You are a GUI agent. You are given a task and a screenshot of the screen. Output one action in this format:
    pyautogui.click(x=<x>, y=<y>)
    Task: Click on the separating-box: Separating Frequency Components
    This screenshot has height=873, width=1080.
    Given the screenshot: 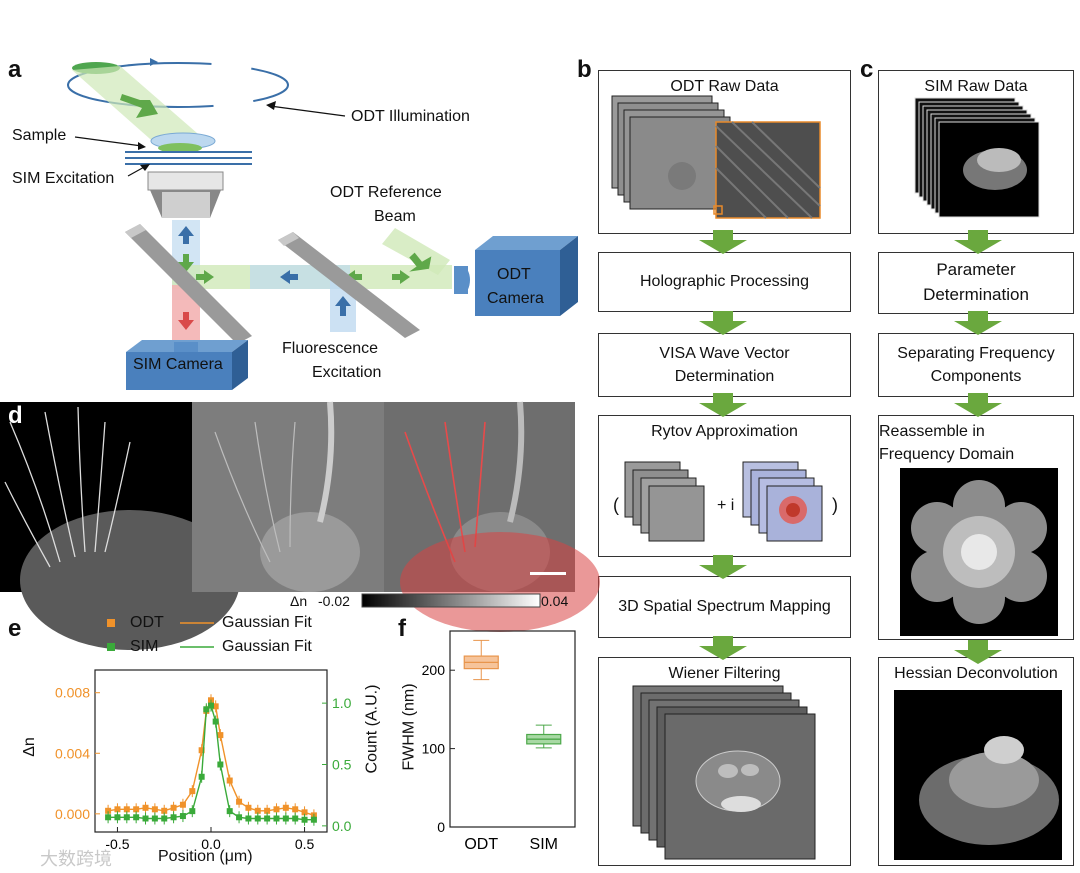 What is the action you would take?
    pyautogui.click(x=976, y=365)
    